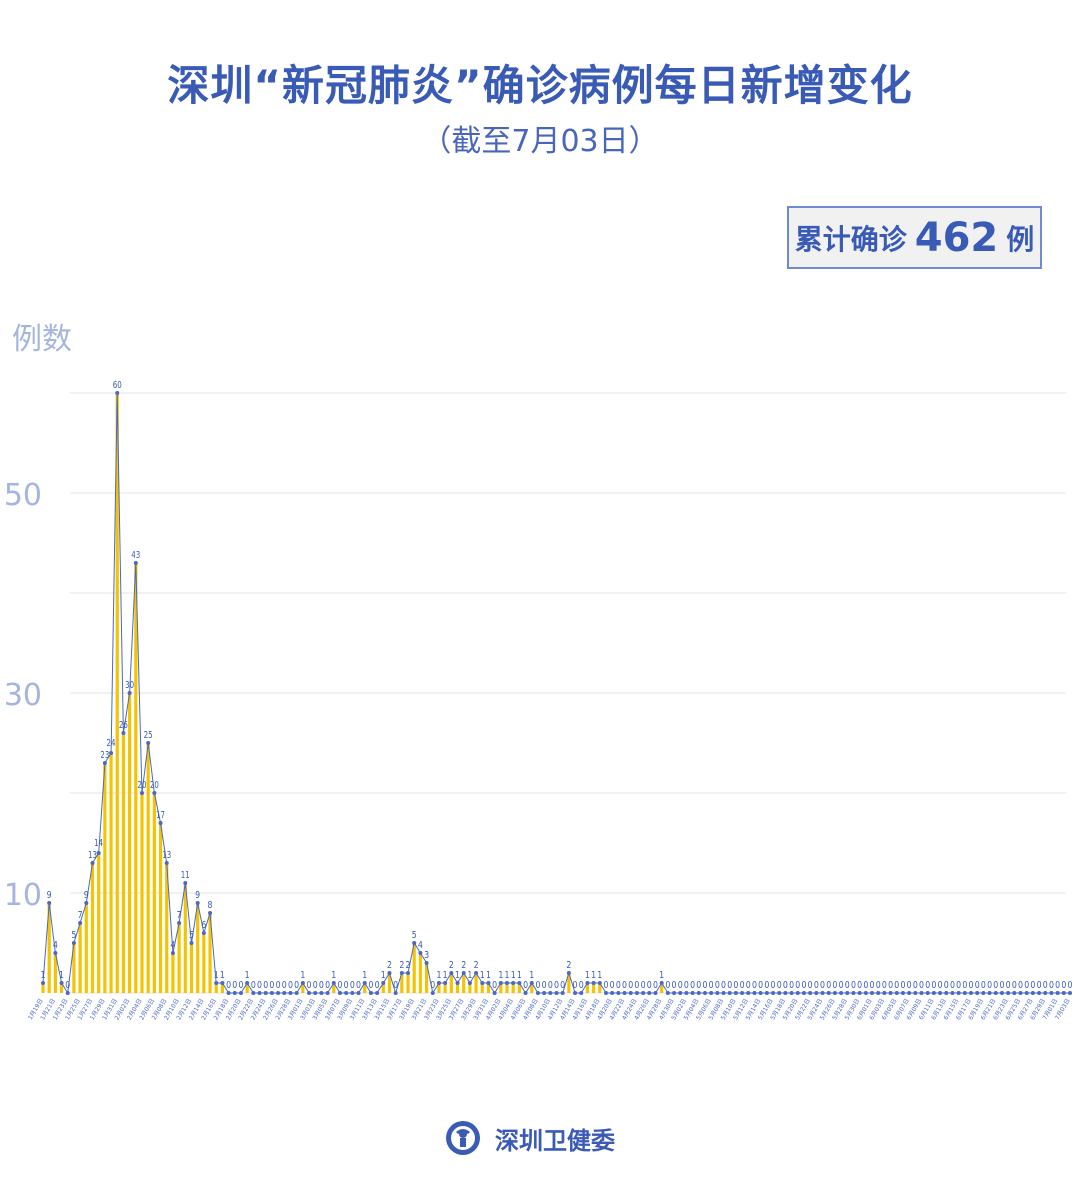 Image resolution: width=1080 pixels, height=1184 pixels. I want to click on data-label: 3, so click(426, 955).